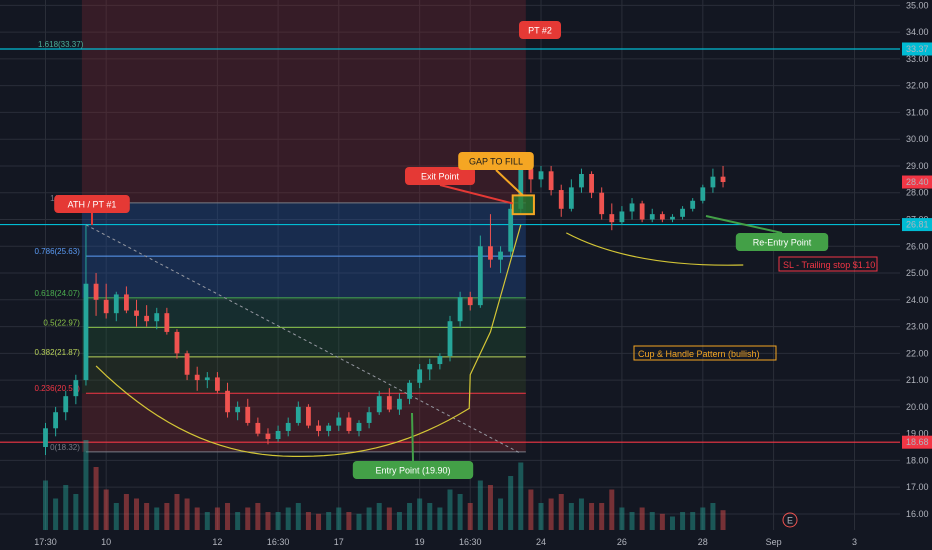  I want to click on price-tick-label: 17.00, so click(917, 487).